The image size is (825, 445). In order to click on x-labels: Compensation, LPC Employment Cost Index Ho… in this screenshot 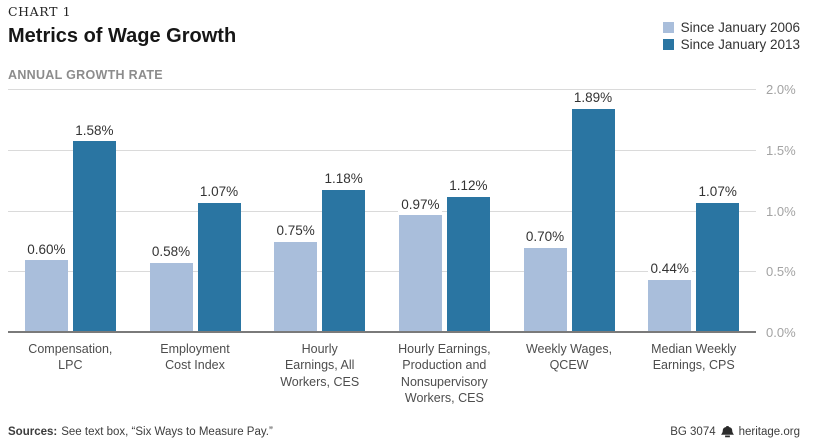, I will do `click(382, 373)`.